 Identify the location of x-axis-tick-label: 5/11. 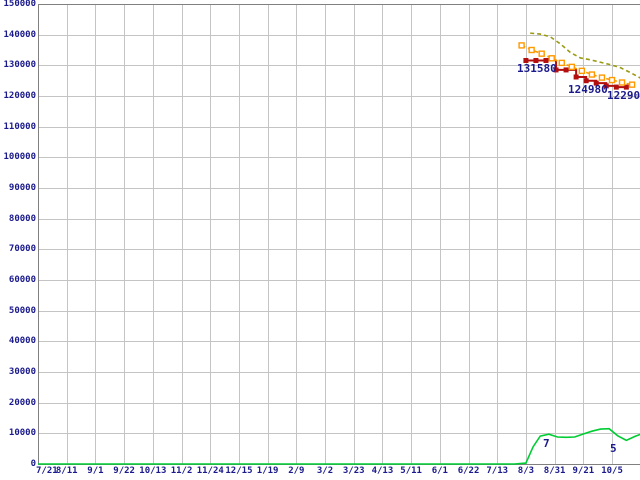
(411, 471).